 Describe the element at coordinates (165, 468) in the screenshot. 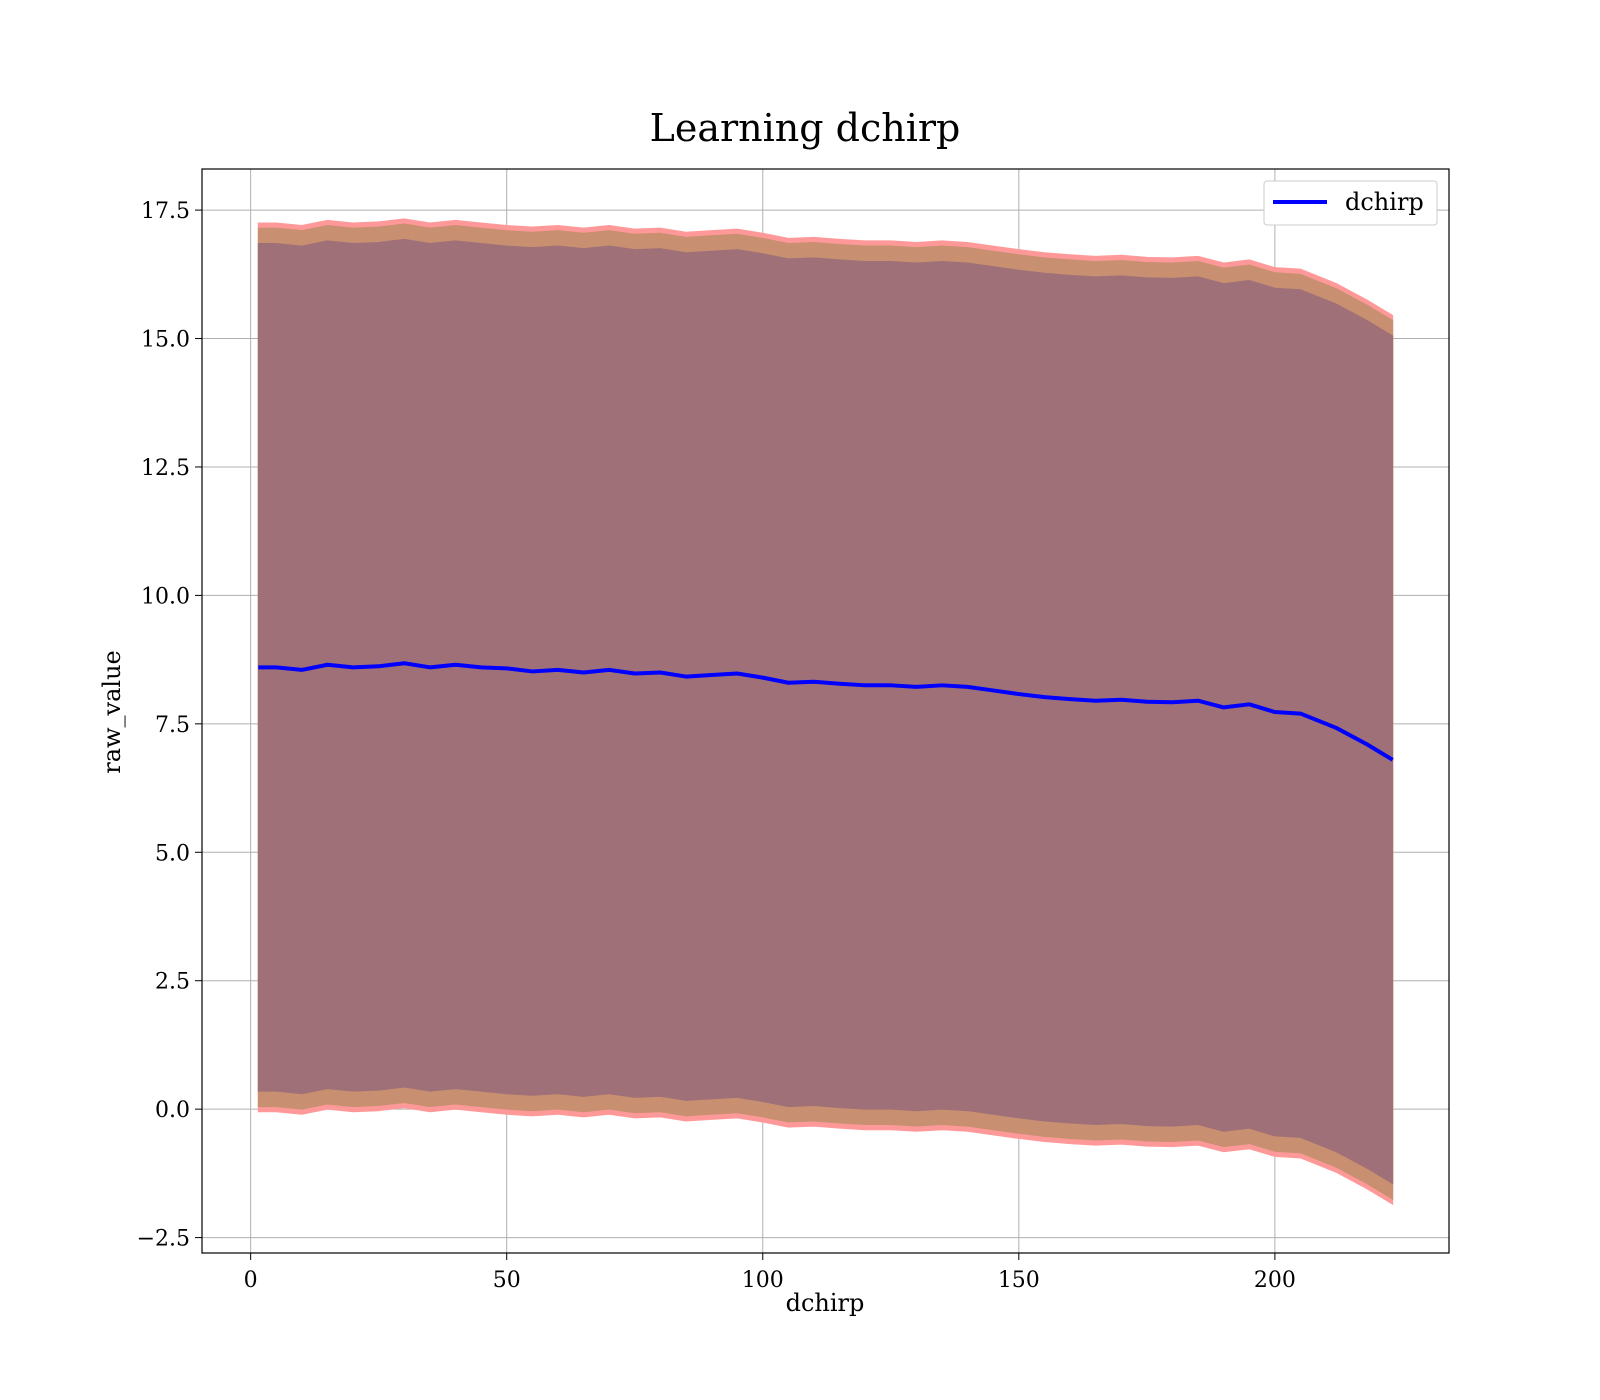

I see `y-tick-label: 12.5` at that location.